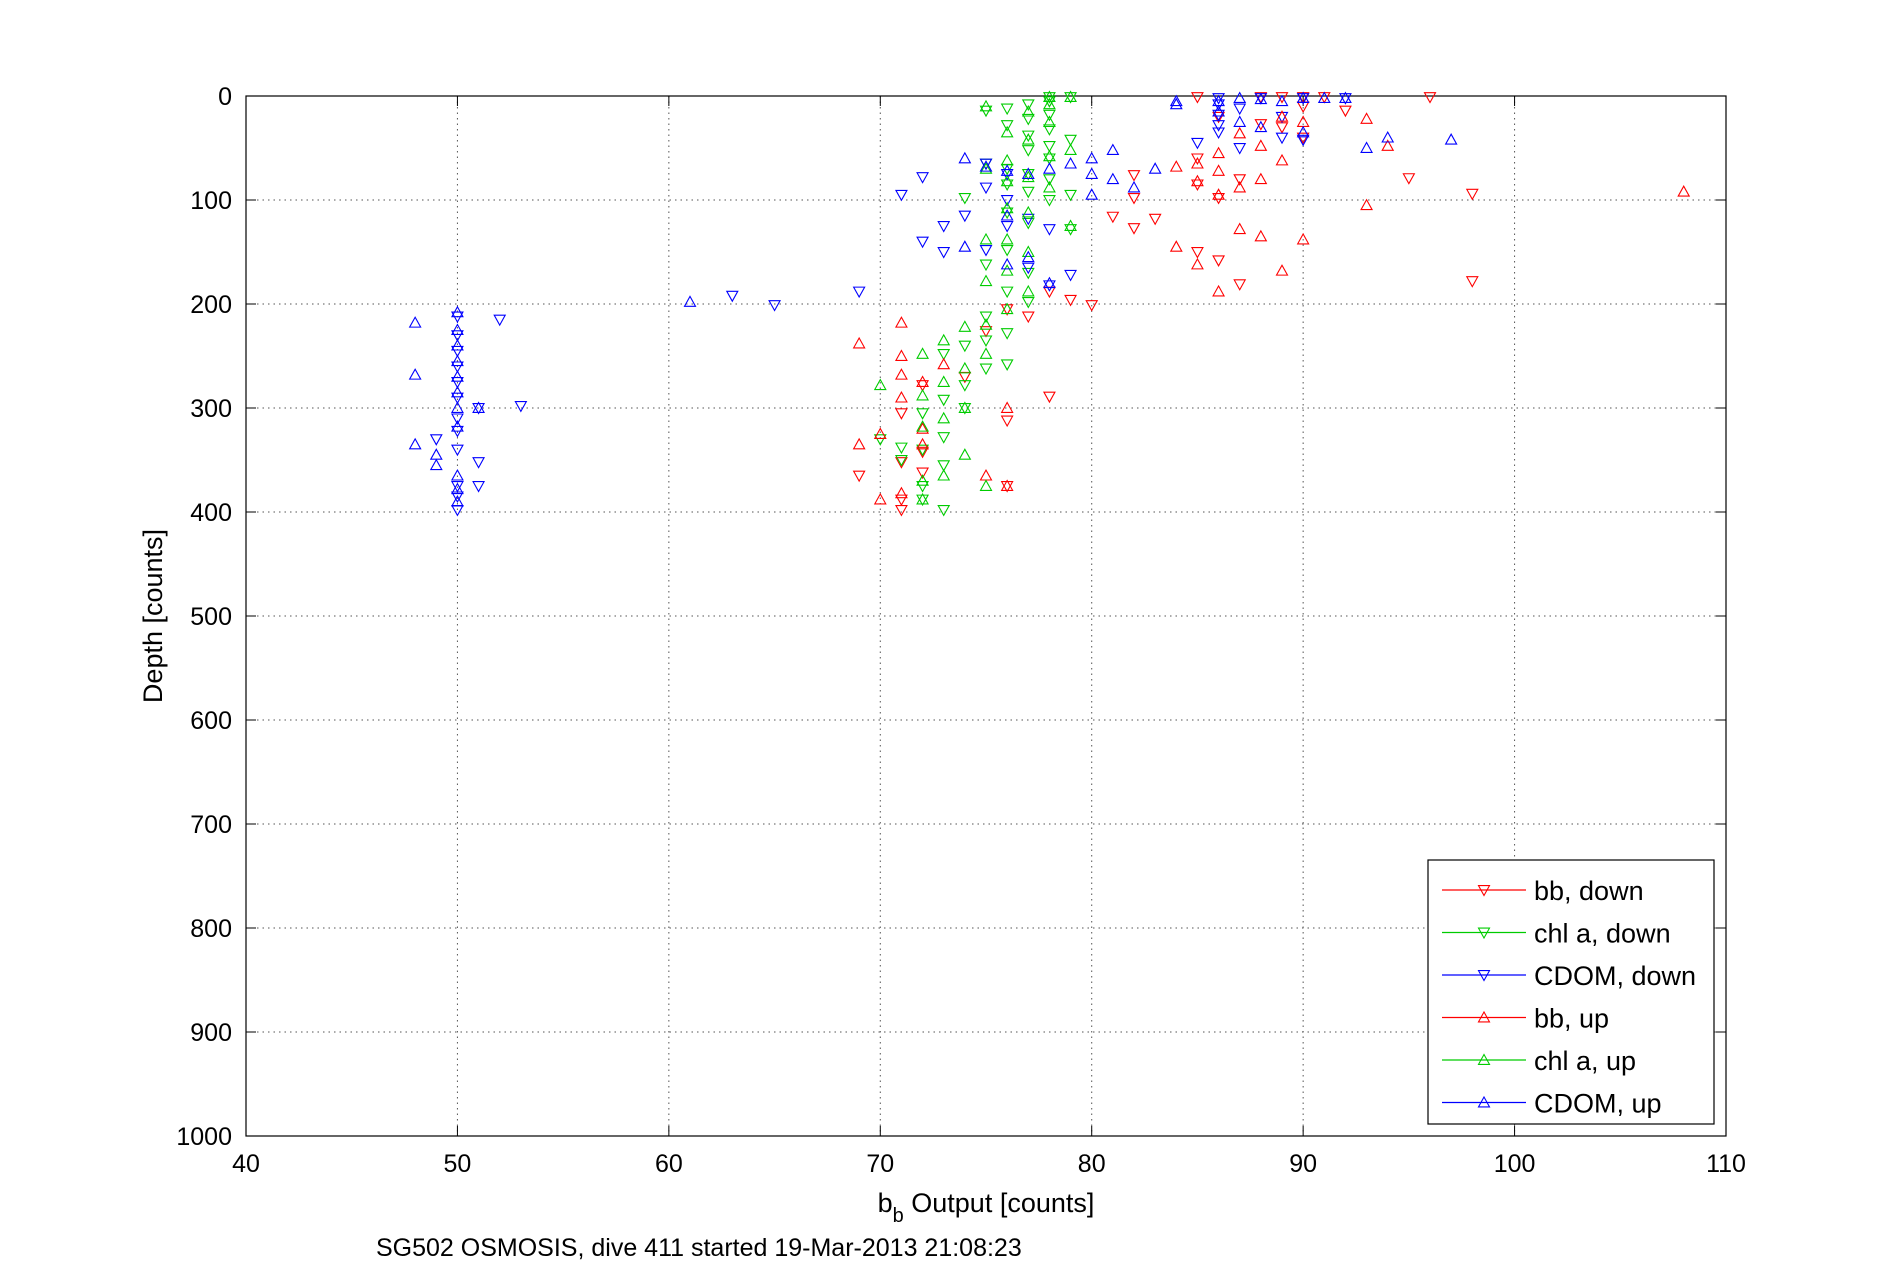 The width and height of the screenshot is (1891, 1262). What do you see at coordinates (211, 305) in the screenshot?
I see `y-tick-label: 200` at bounding box center [211, 305].